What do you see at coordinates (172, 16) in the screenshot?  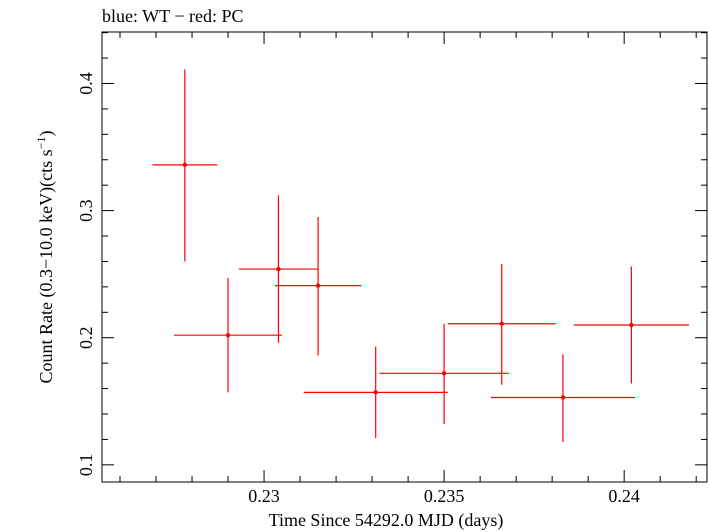 I see `chart-title: blue: WT − red: PC` at bounding box center [172, 16].